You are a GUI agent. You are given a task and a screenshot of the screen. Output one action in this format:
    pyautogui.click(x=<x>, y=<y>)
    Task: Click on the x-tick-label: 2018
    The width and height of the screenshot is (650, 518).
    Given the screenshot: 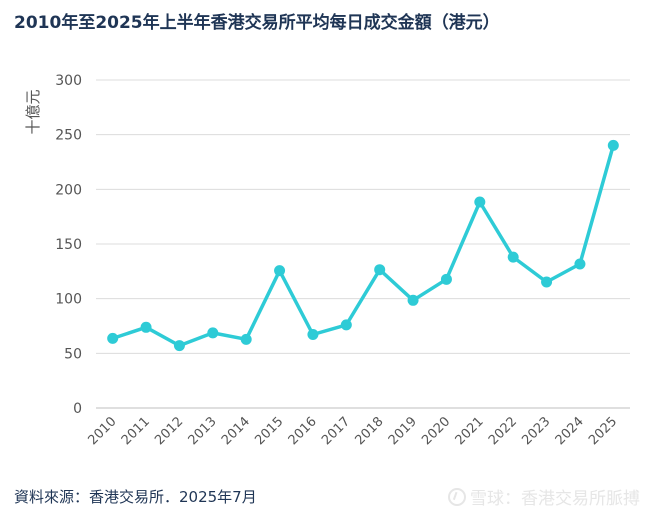 What is the action you would take?
    pyautogui.click(x=370, y=431)
    